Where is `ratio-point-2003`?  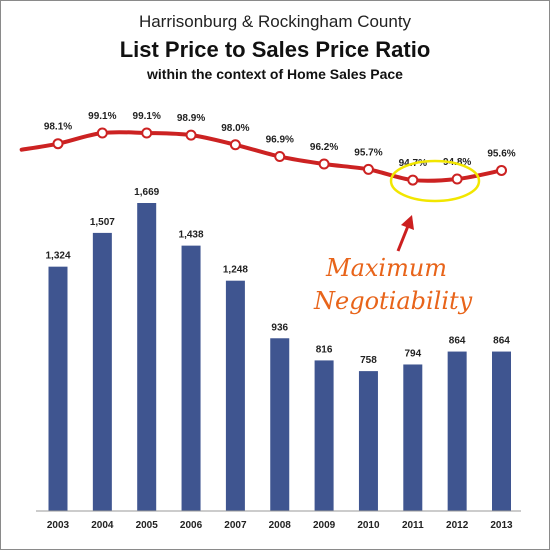
ratio-point-2003 is located at coordinates (58, 144).